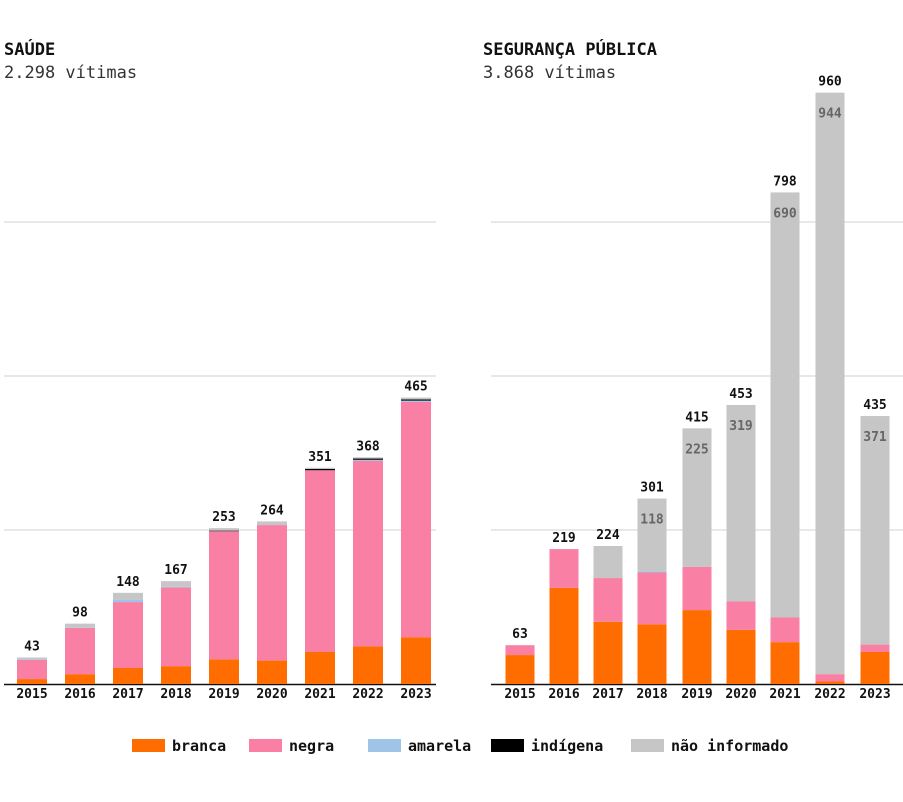  I want to click on legend-swatch-amarela, so click(384, 745).